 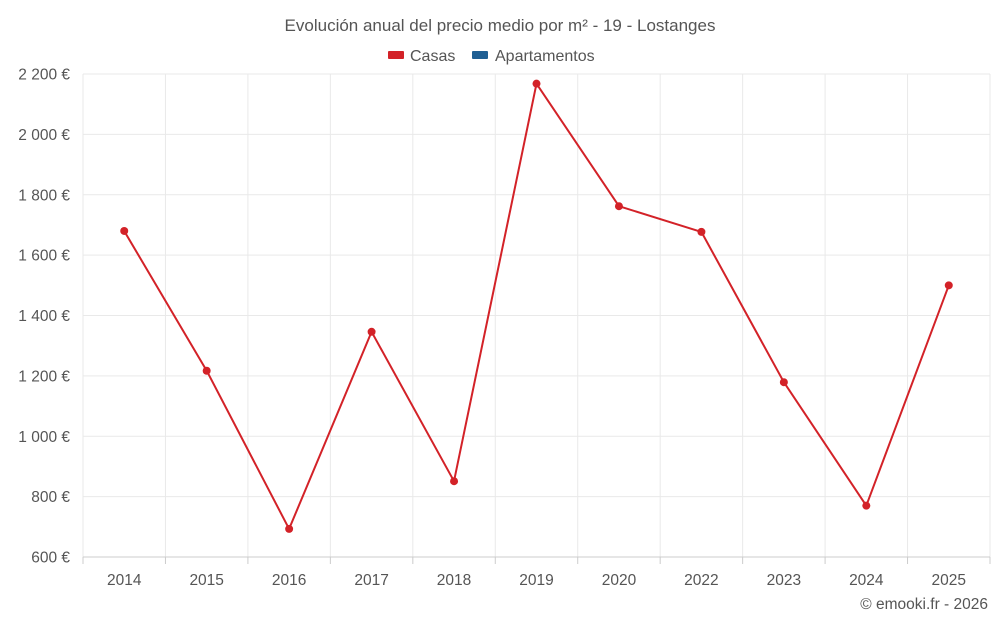 I want to click on x-tick-label: 2023, so click(x=784, y=580).